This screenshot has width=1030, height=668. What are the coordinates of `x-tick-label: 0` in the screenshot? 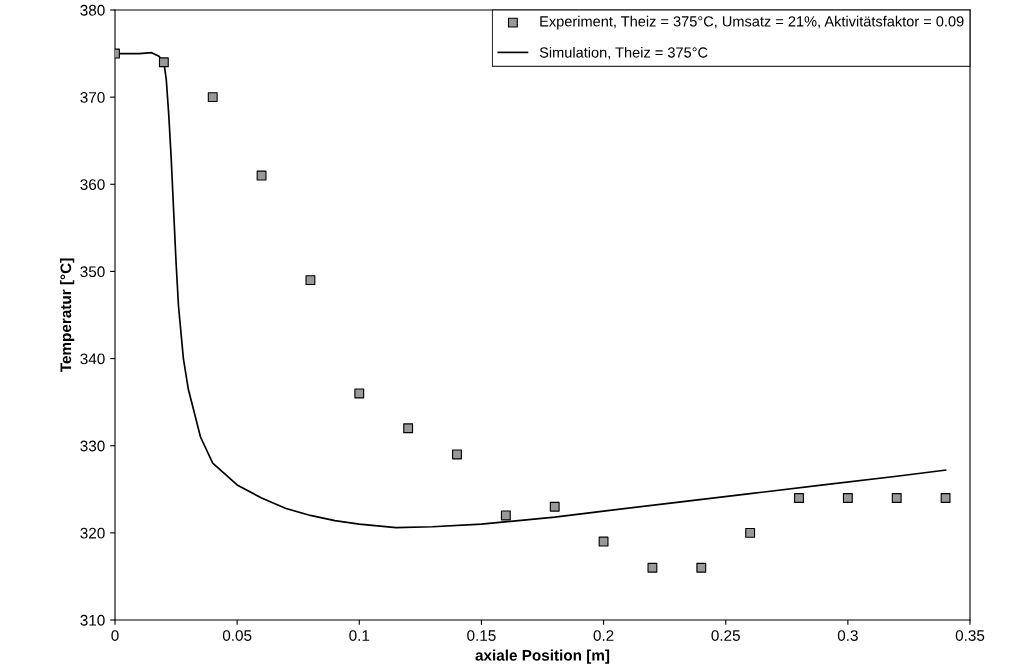 It's located at (115, 635).